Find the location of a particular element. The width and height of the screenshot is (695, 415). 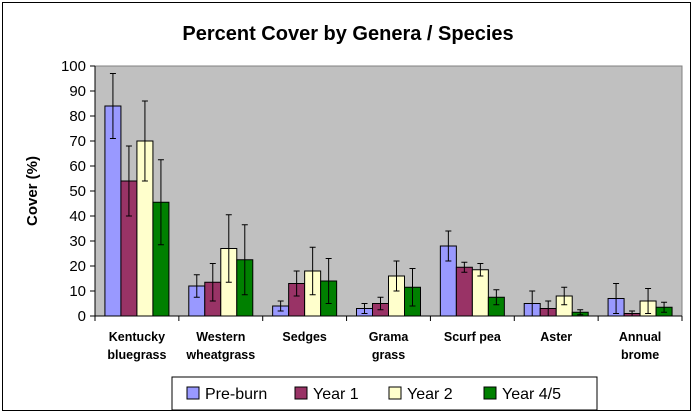

legend-label: Pre-burn is located at coordinates (236, 394).